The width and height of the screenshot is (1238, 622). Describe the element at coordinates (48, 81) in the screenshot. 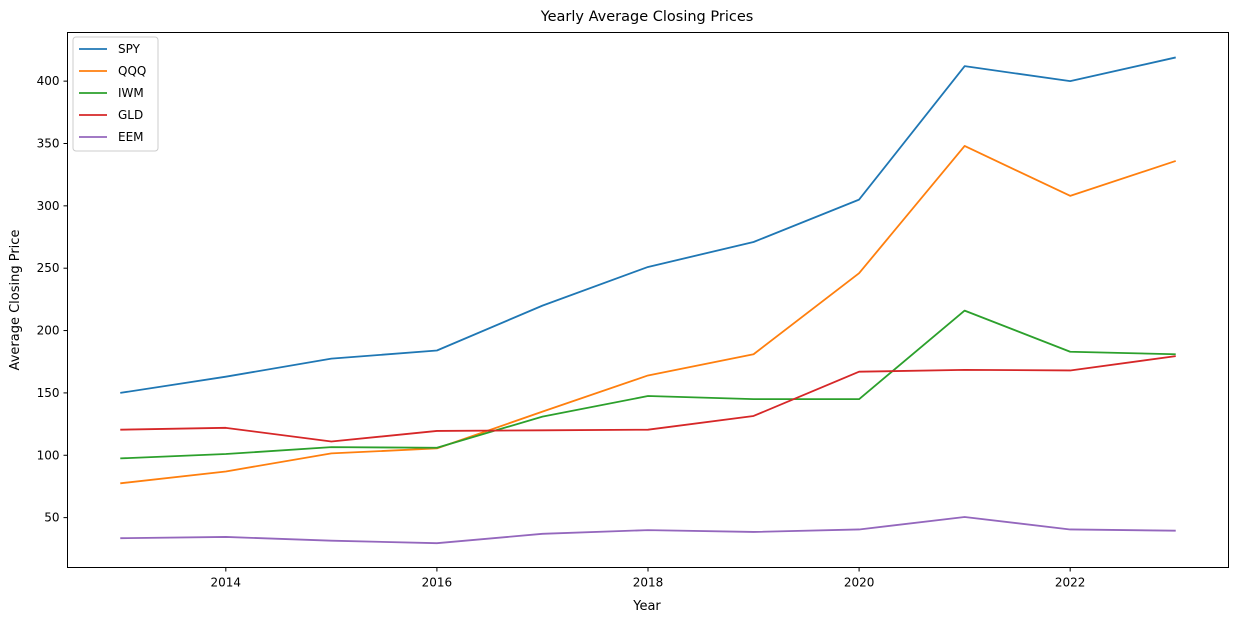

I see `y-tick-label: 400` at that location.